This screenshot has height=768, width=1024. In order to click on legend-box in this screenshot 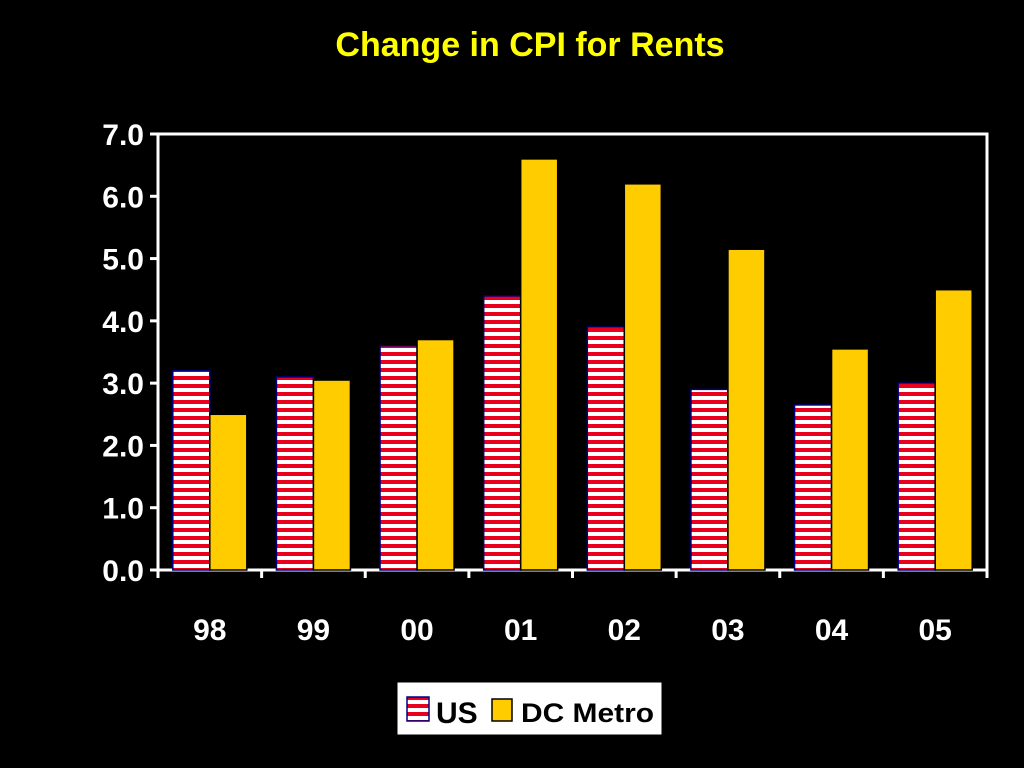, I will do `click(529, 708)`.